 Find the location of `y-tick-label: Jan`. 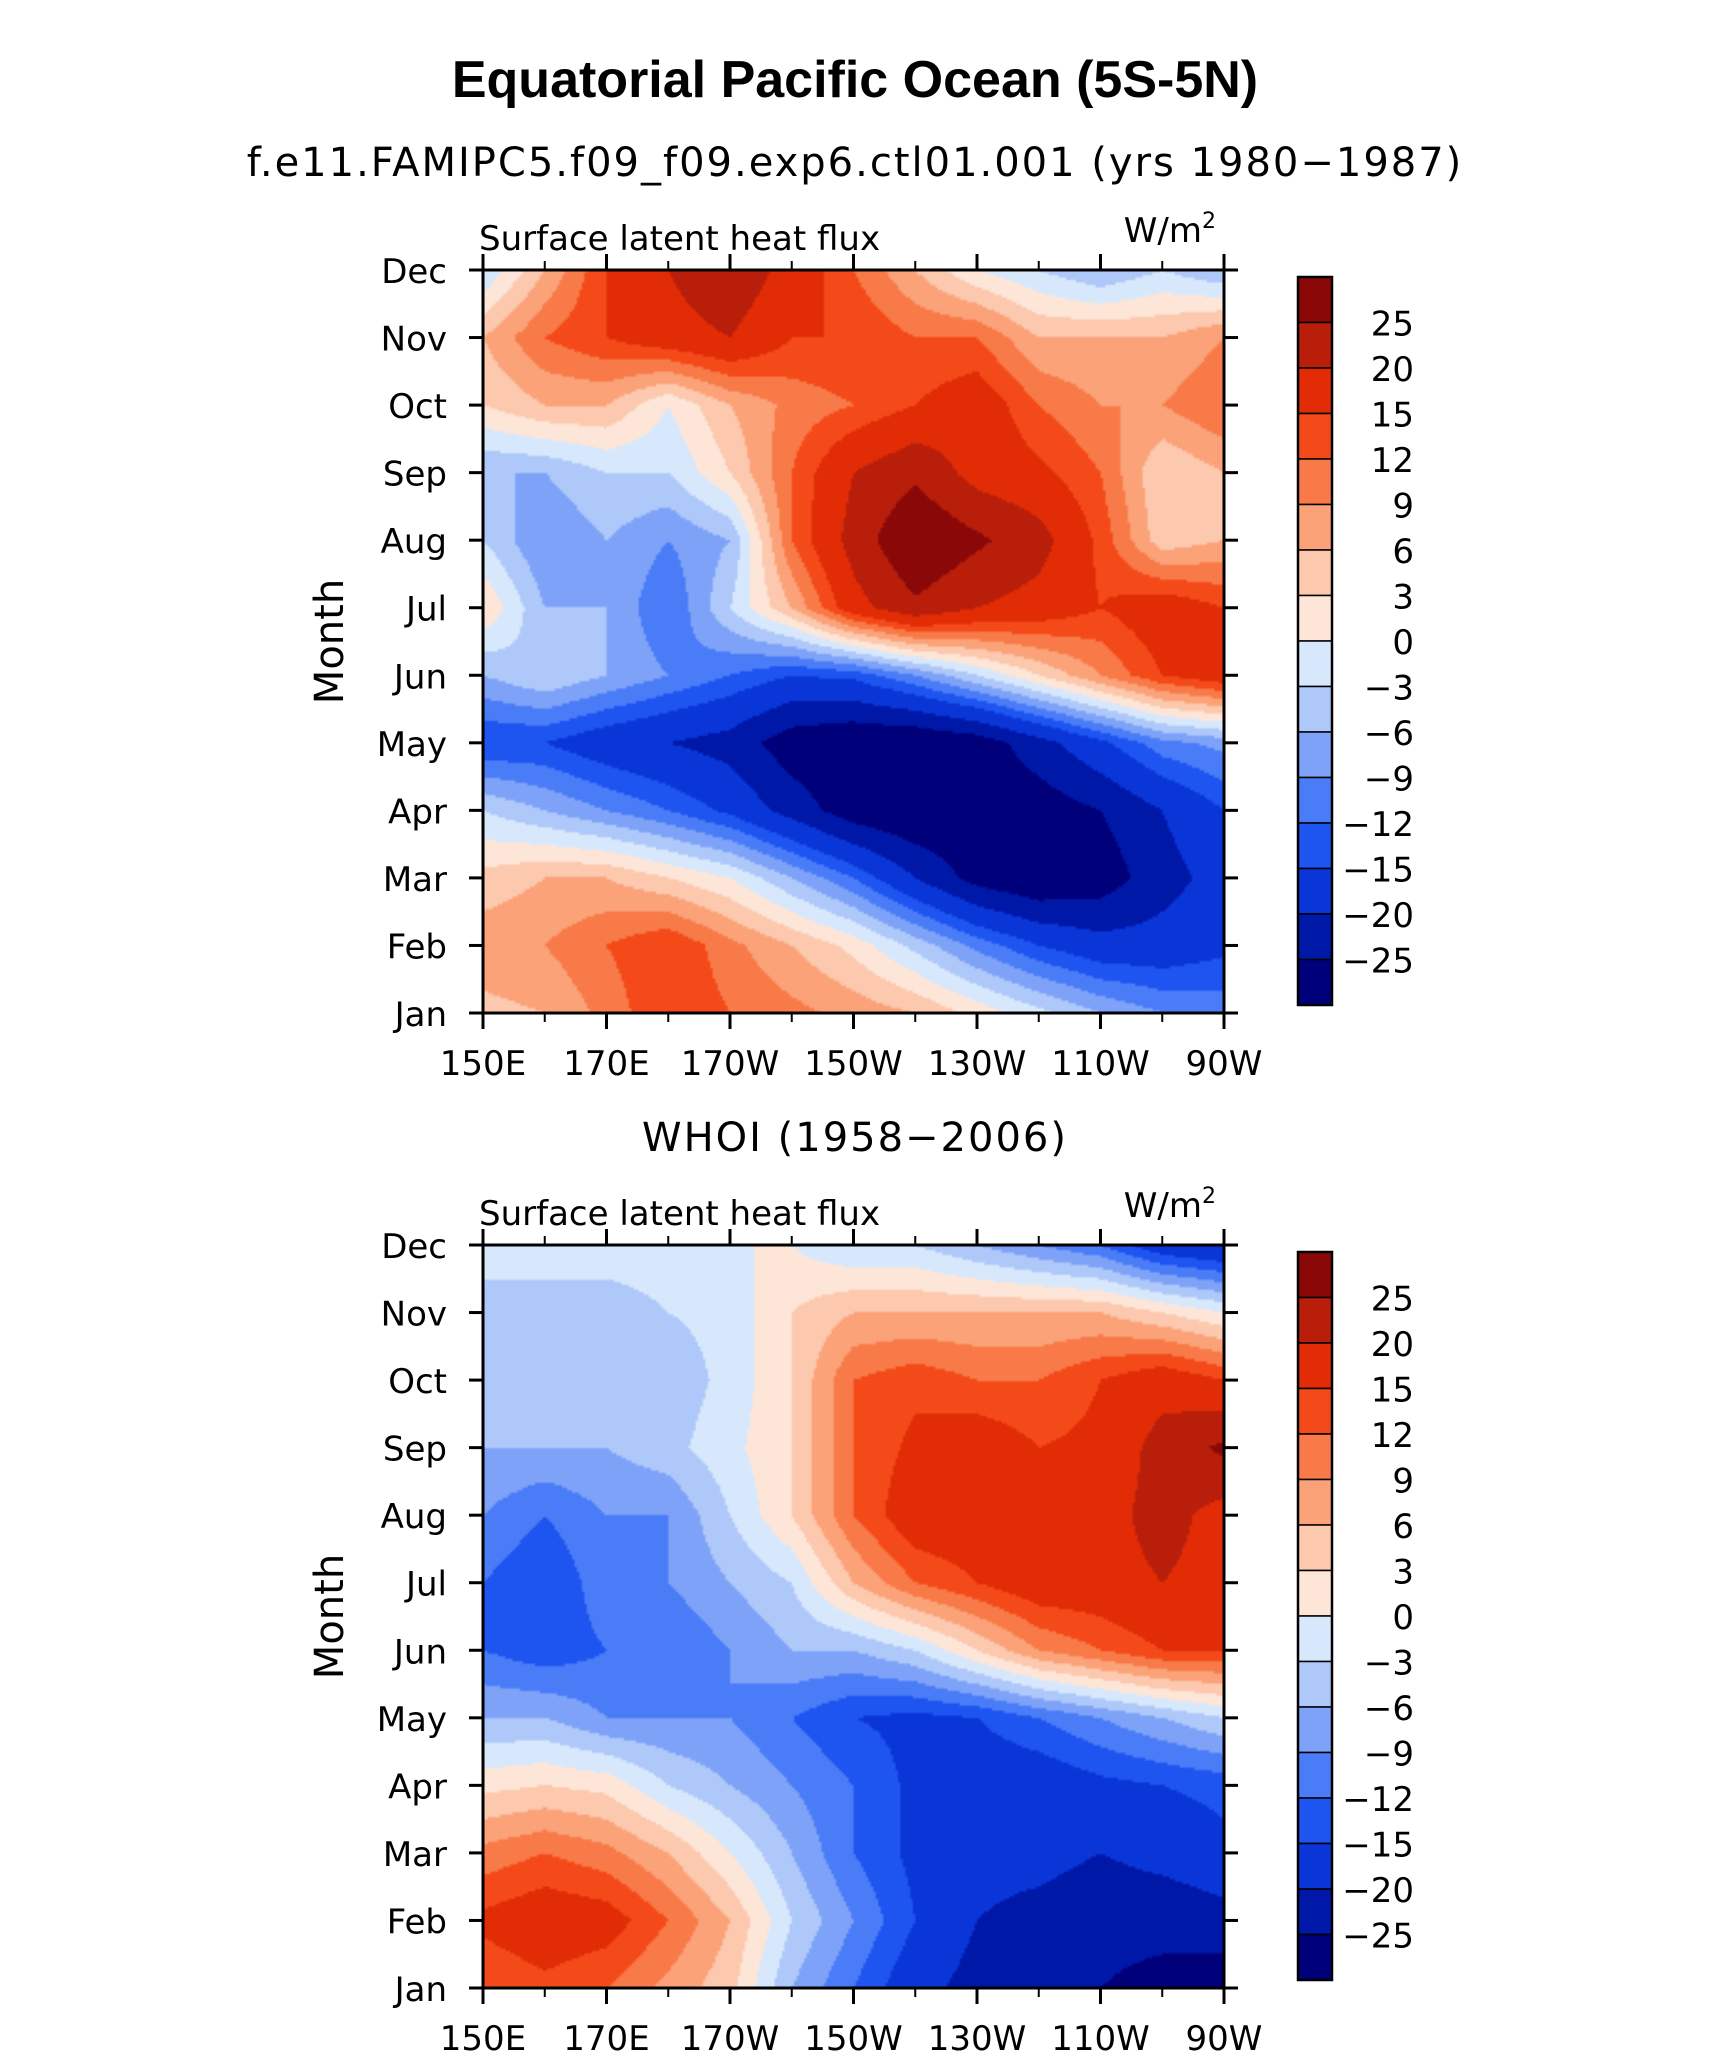

y-tick-label: Jan is located at coordinates (420, 1015).